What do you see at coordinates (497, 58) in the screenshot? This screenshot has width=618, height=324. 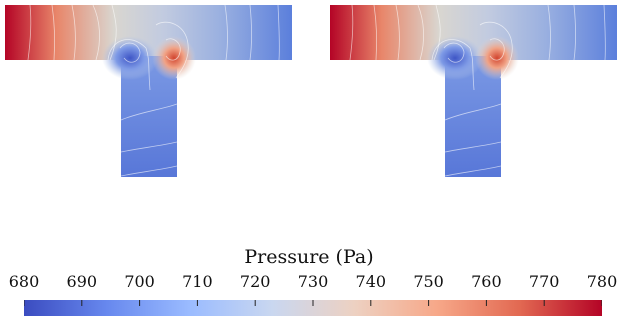 I see `right-high-pressure-spot` at bounding box center [497, 58].